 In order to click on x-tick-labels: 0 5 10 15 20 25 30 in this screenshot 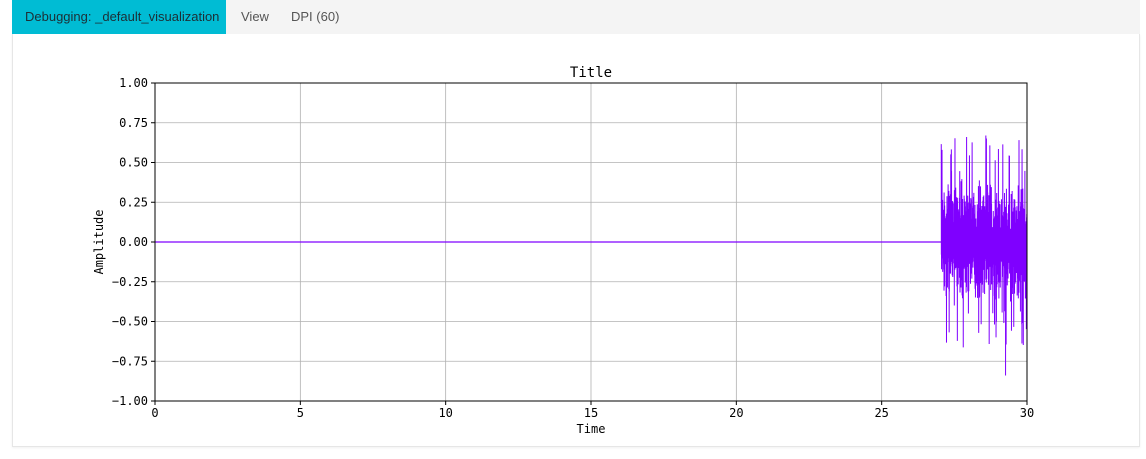, I will do `click(592, 413)`.